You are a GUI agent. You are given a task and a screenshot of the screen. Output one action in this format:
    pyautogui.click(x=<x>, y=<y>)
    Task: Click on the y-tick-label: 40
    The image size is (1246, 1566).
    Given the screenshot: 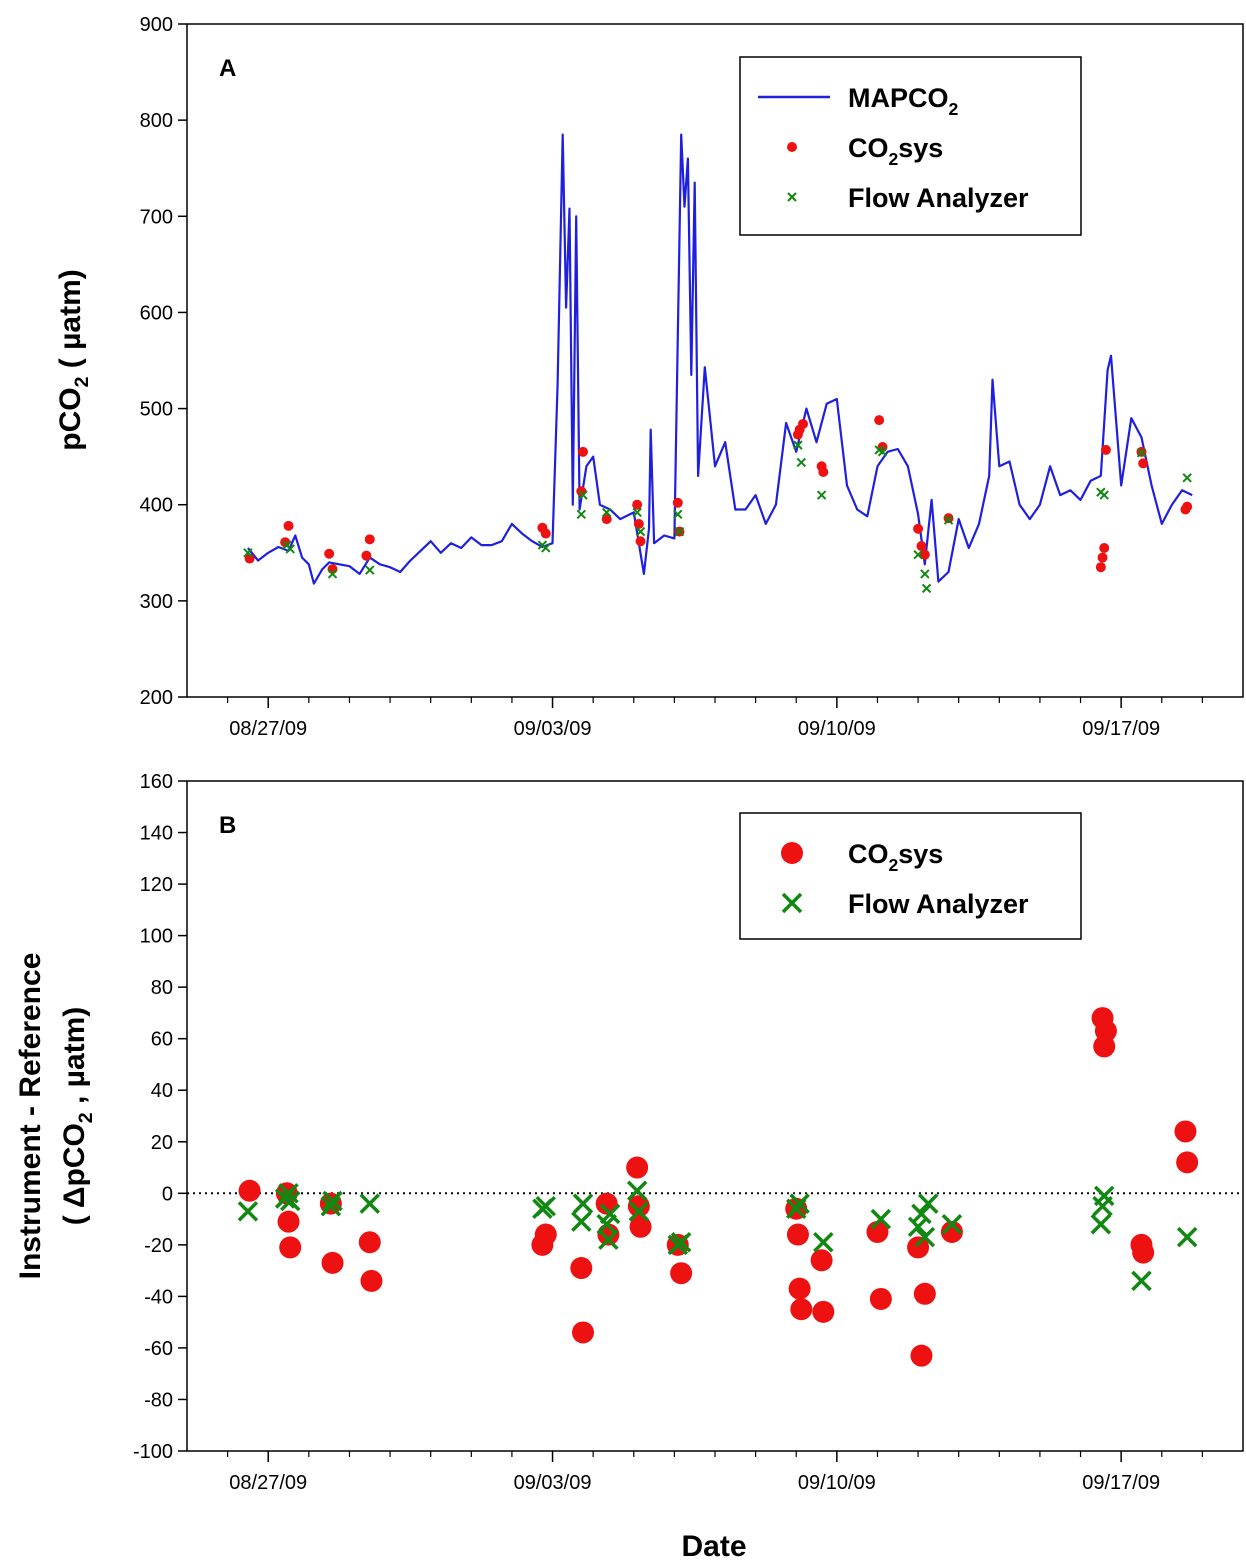 What is the action you would take?
    pyautogui.click(x=162, y=1091)
    